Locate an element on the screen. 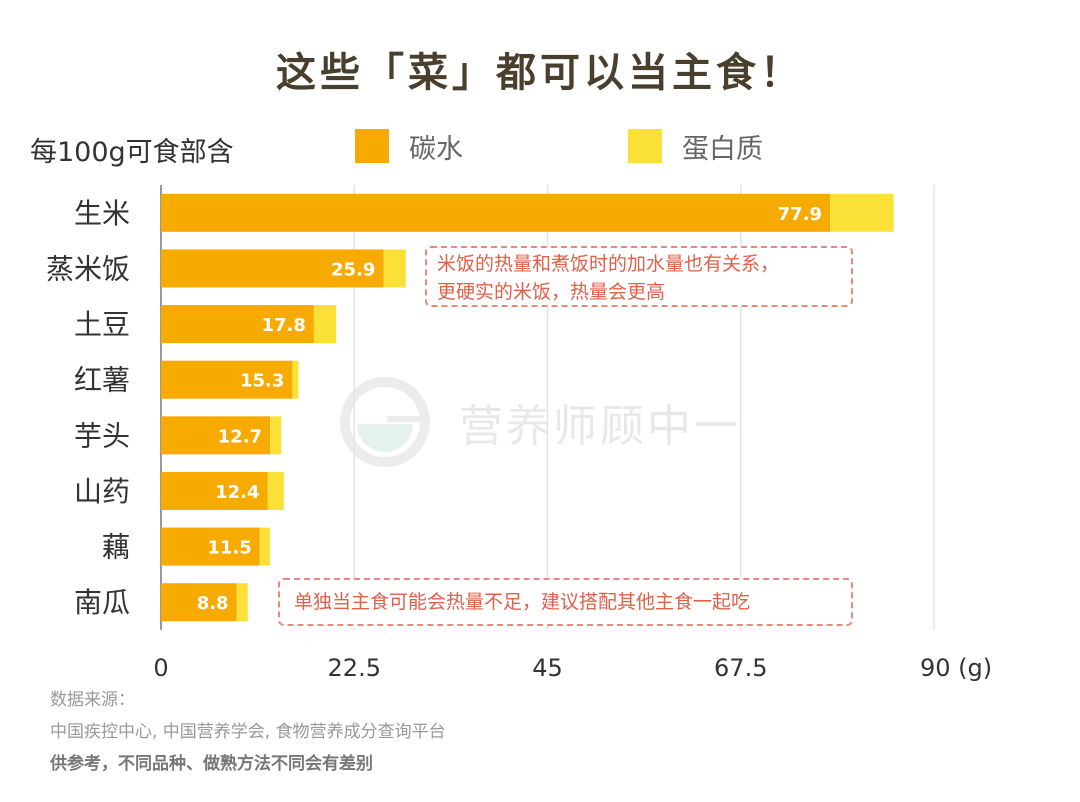 This screenshot has width=1080, height=802. x-tick-label: 0 is located at coordinates (160, 668).